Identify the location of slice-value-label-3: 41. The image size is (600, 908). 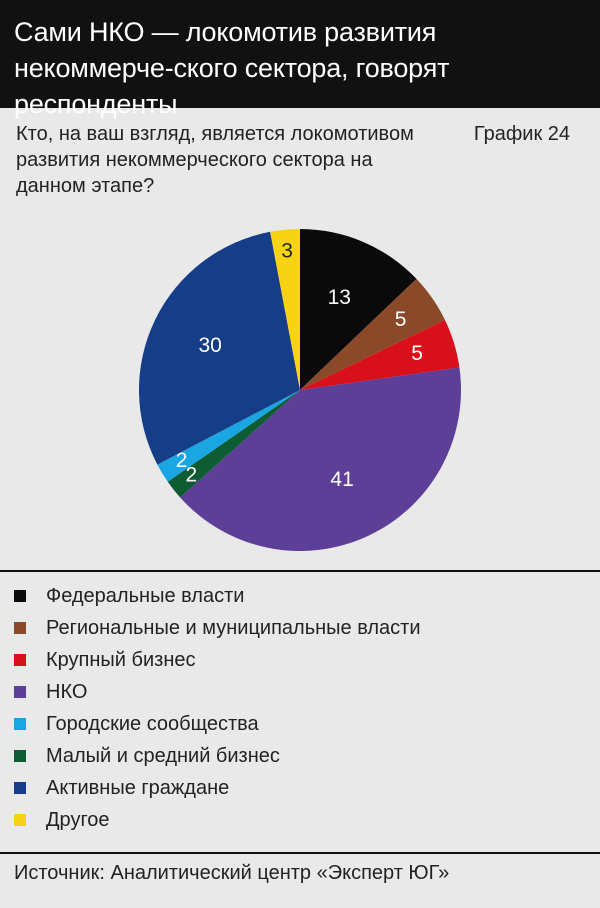
(341, 479).